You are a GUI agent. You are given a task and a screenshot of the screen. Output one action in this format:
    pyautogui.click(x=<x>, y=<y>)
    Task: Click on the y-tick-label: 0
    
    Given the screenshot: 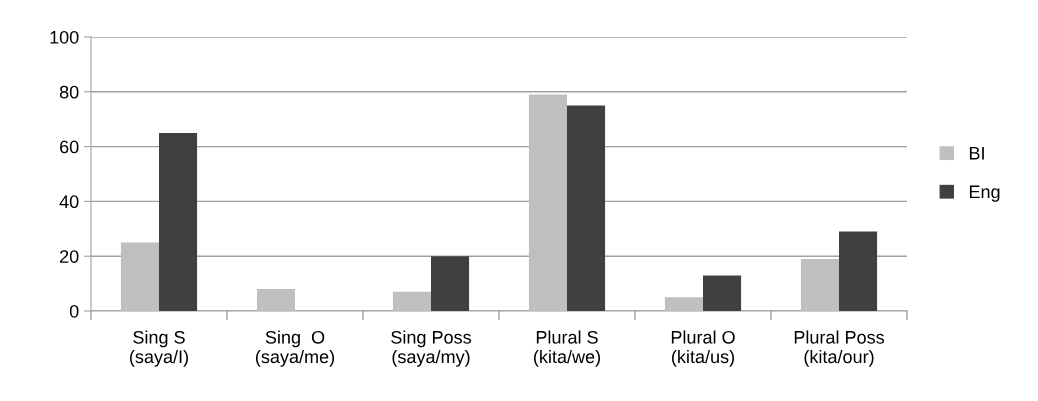 What is the action you would take?
    pyautogui.click(x=74, y=311)
    